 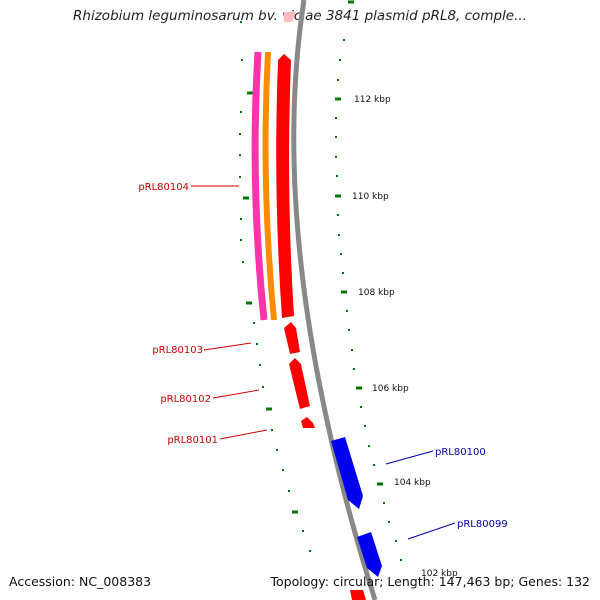 I want to click on gene-arrow-prl80101, so click(x=308, y=422).